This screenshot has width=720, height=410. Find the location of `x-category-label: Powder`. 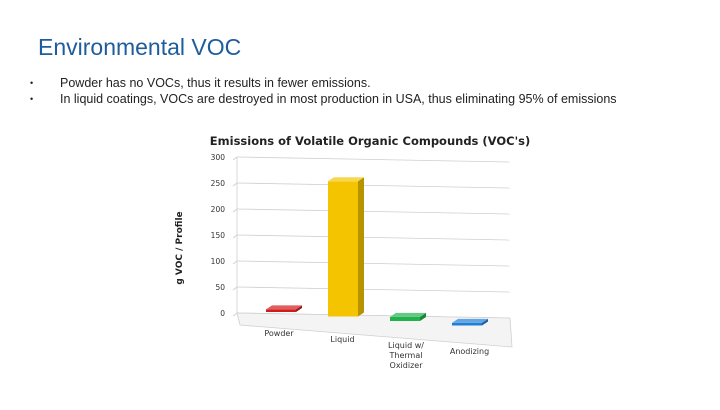

x-category-label: Powder is located at coordinates (279, 333).